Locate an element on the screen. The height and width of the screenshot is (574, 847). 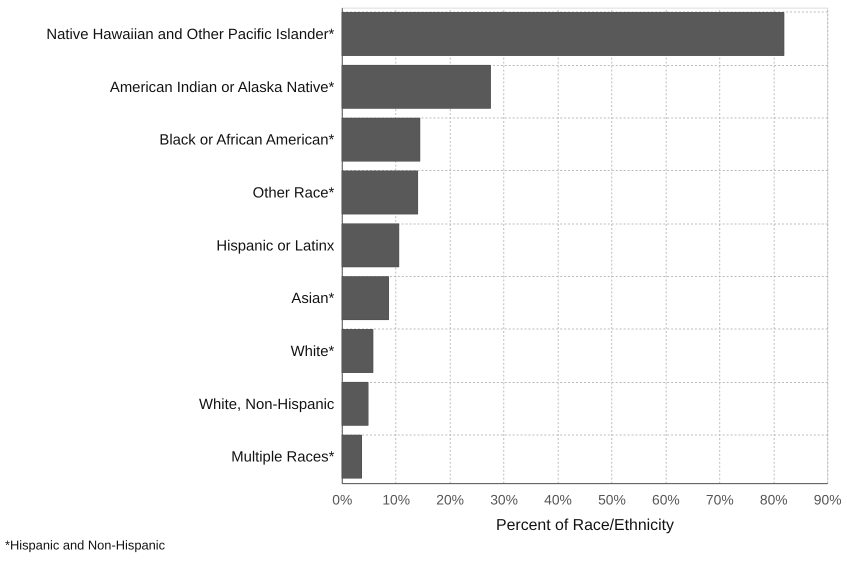
y-tick-label: White* is located at coordinates (312, 352).